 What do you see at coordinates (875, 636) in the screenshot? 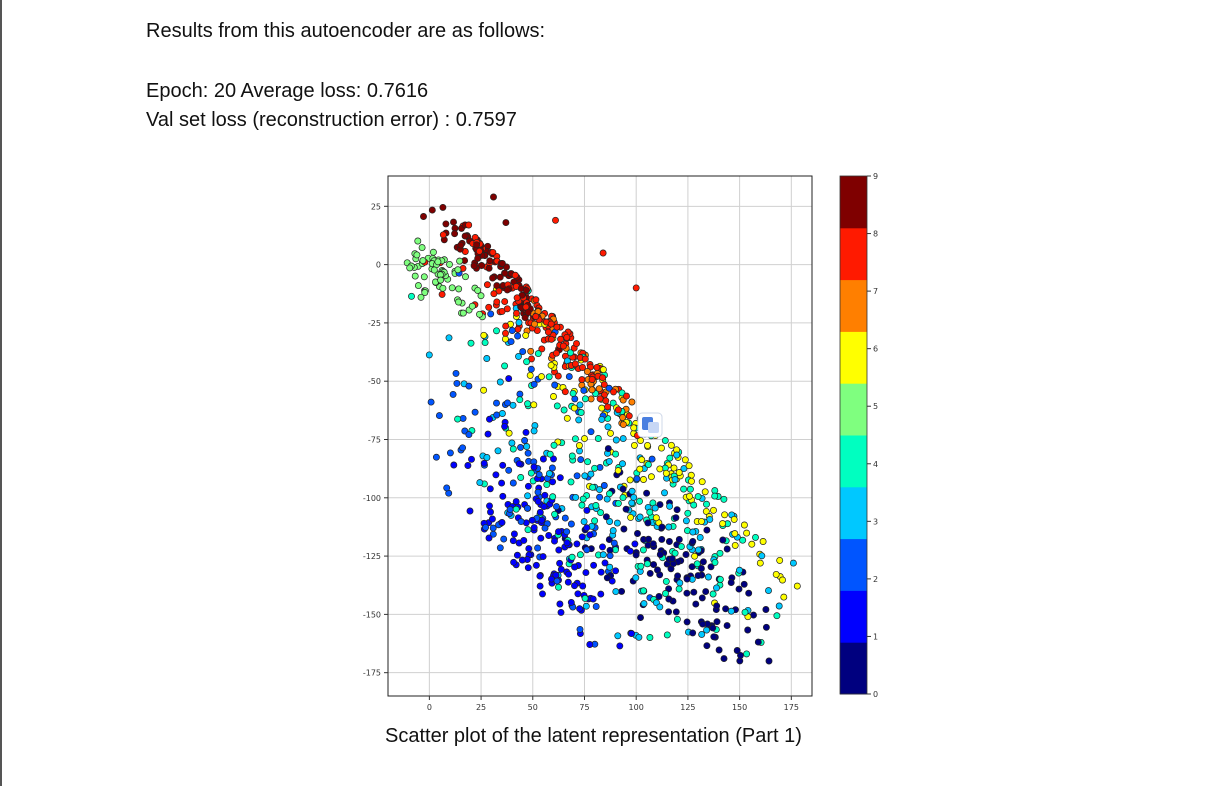
I see `colorbar-tick-label: 1` at bounding box center [875, 636].